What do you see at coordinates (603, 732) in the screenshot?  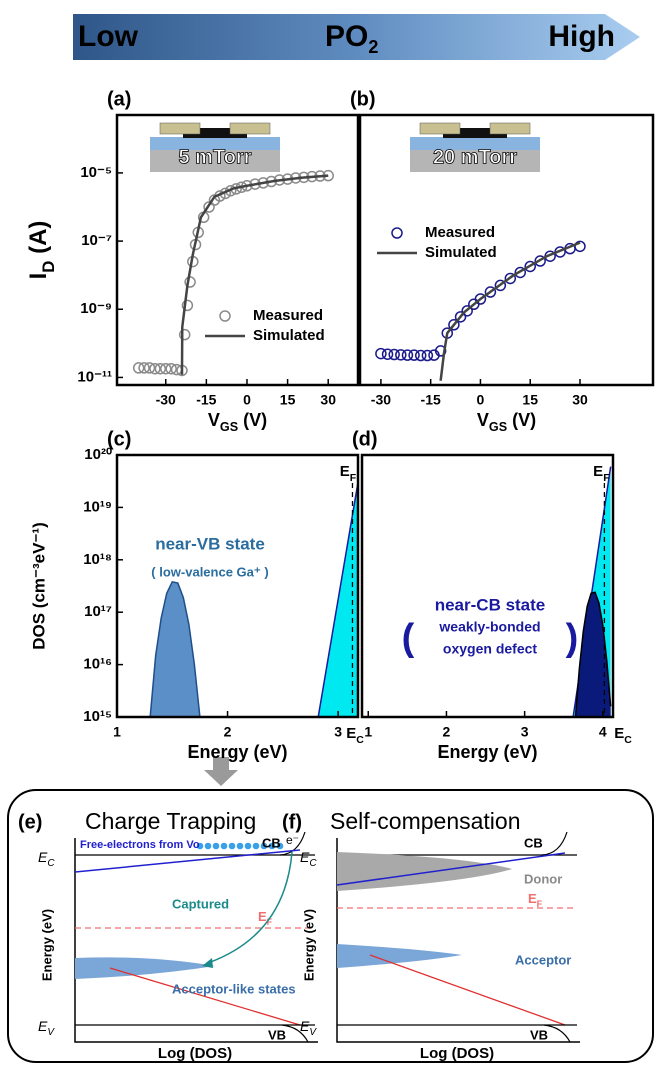 I see `x-tick-label: 4` at bounding box center [603, 732].